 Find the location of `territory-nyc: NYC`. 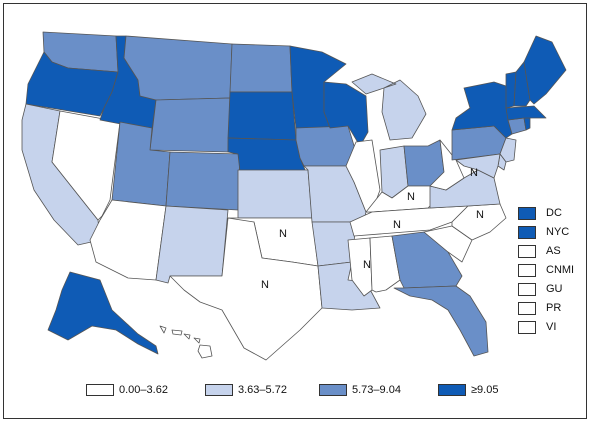

territory-nyc: NYC is located at coordinates (555, 235).